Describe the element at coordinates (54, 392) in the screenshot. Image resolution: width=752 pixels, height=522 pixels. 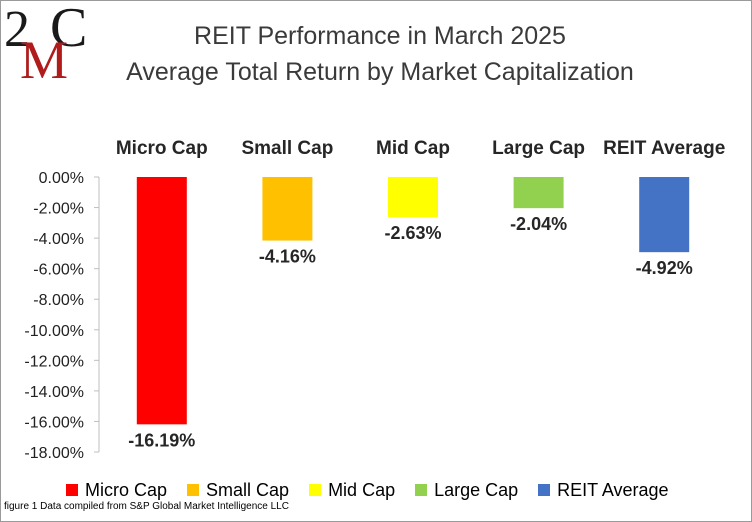
I see `y-tick-label: -14.00%` at that location.